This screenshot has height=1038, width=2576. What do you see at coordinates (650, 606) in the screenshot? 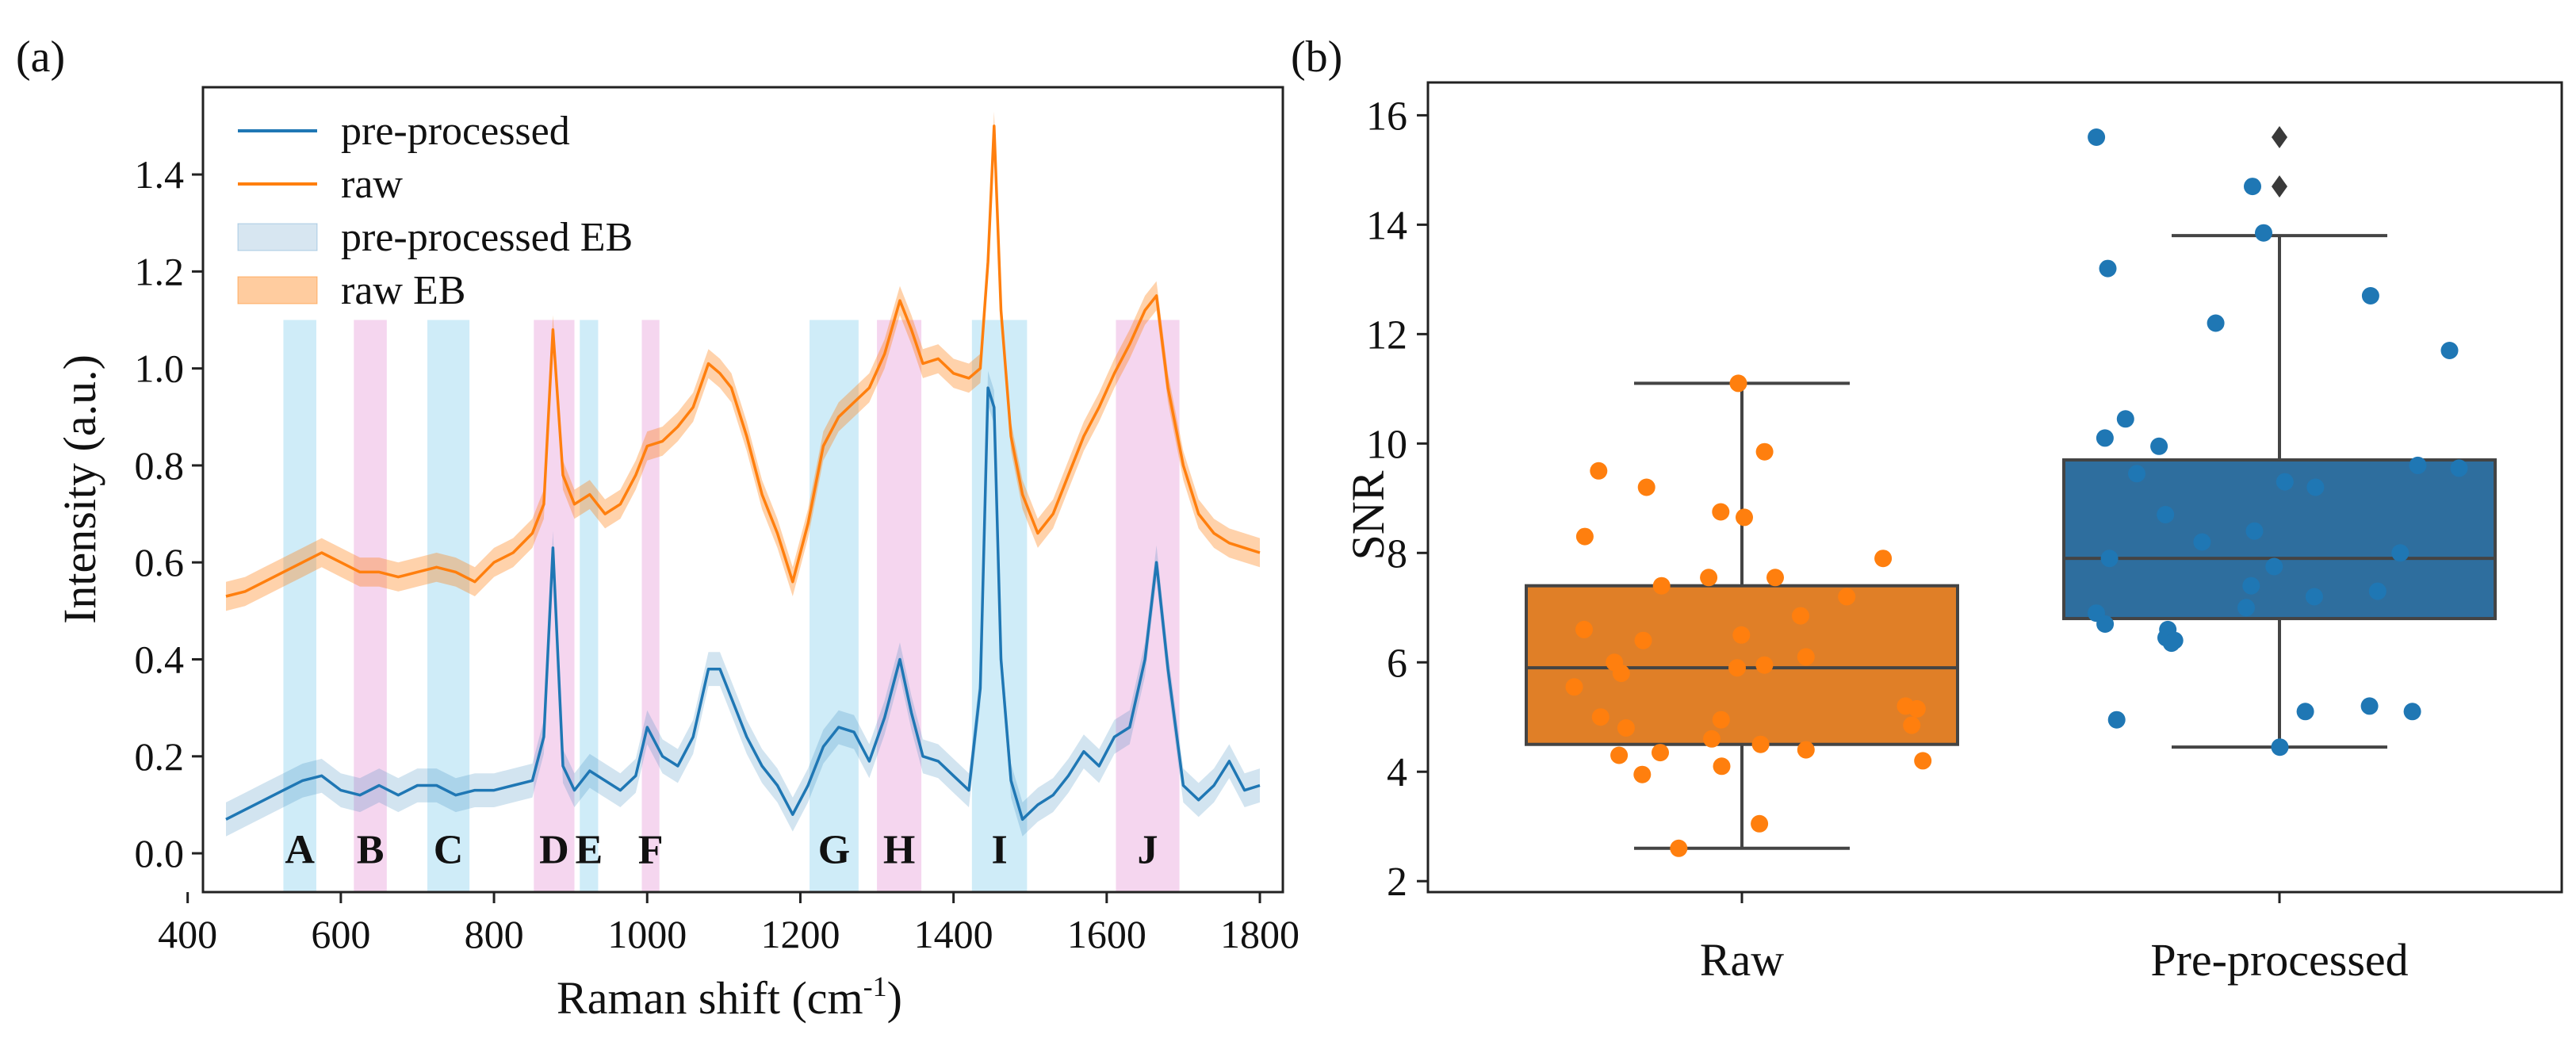
I see `band-F` at bounding box center [650, 606].